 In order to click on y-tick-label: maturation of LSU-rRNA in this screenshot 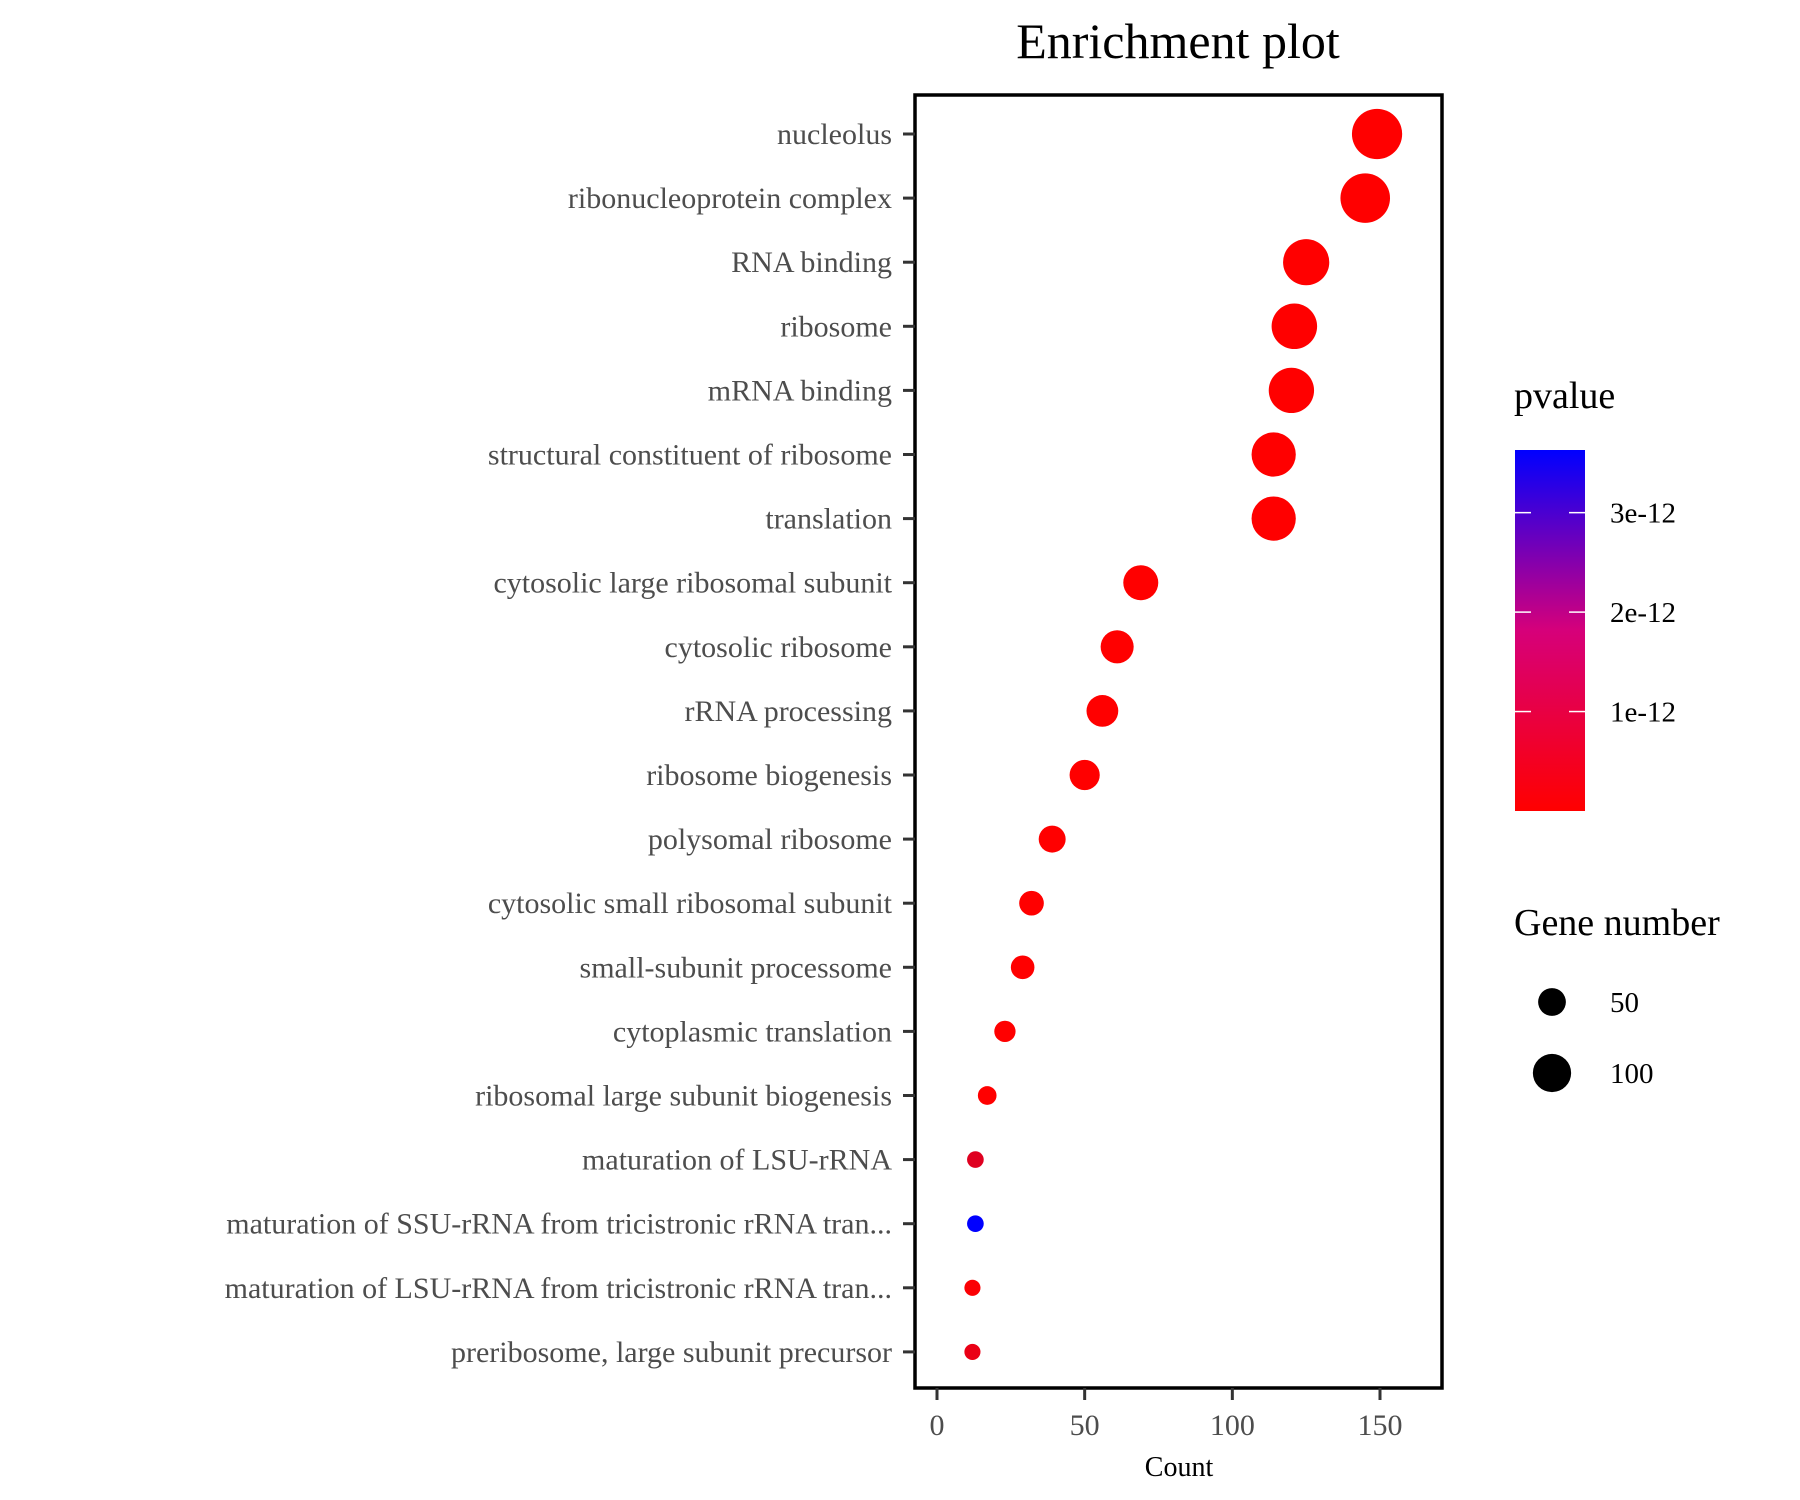, I will do `click(737, 1160)`.